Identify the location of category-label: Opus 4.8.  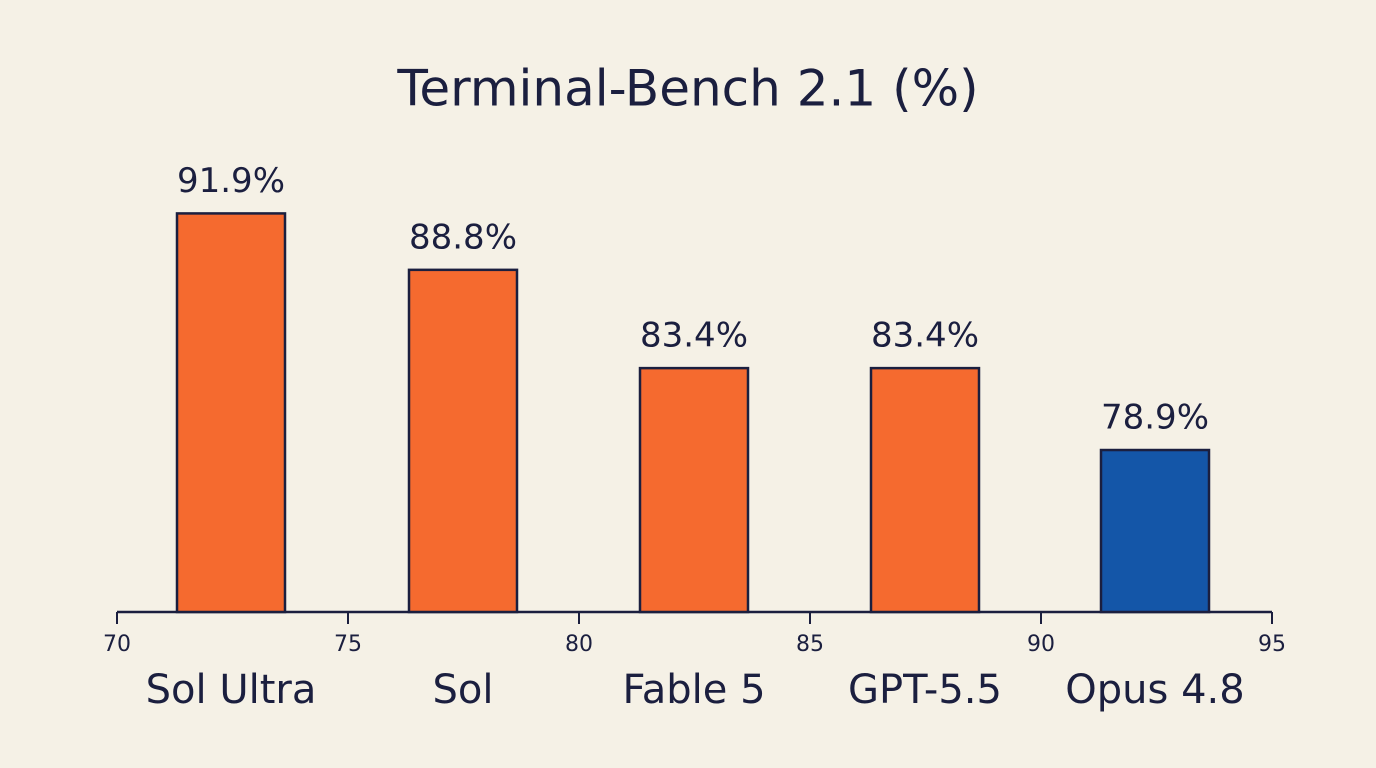
(1154, 690).